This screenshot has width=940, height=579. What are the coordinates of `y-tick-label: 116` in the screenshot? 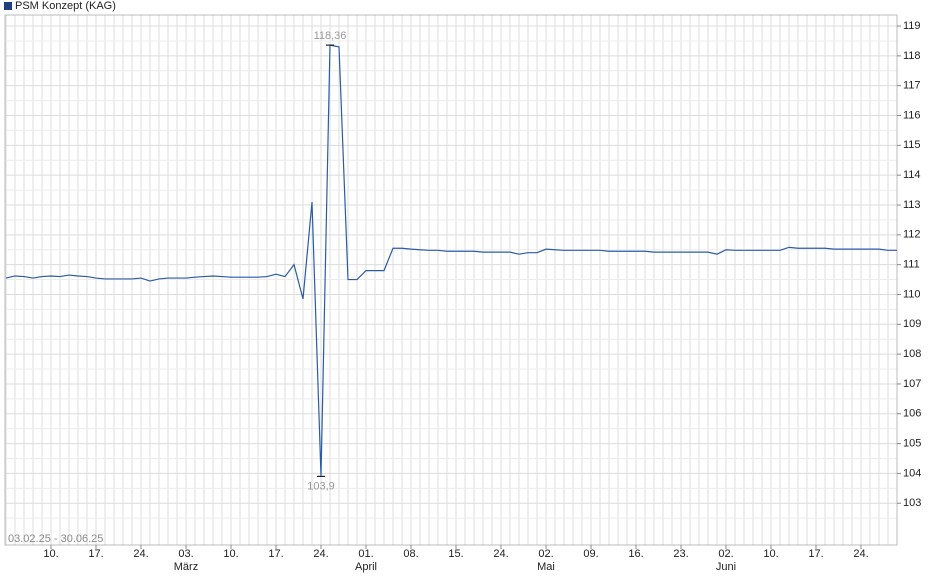 It's located at (912, 115).